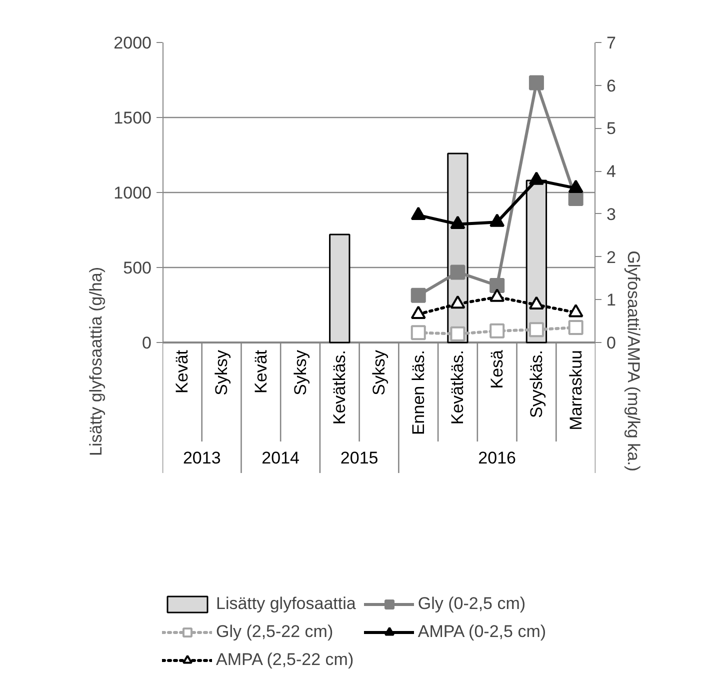 The width and height of the screenshot is (701, 695). I want to click on x-tick-label: Ennen käs., so click(418, 393).